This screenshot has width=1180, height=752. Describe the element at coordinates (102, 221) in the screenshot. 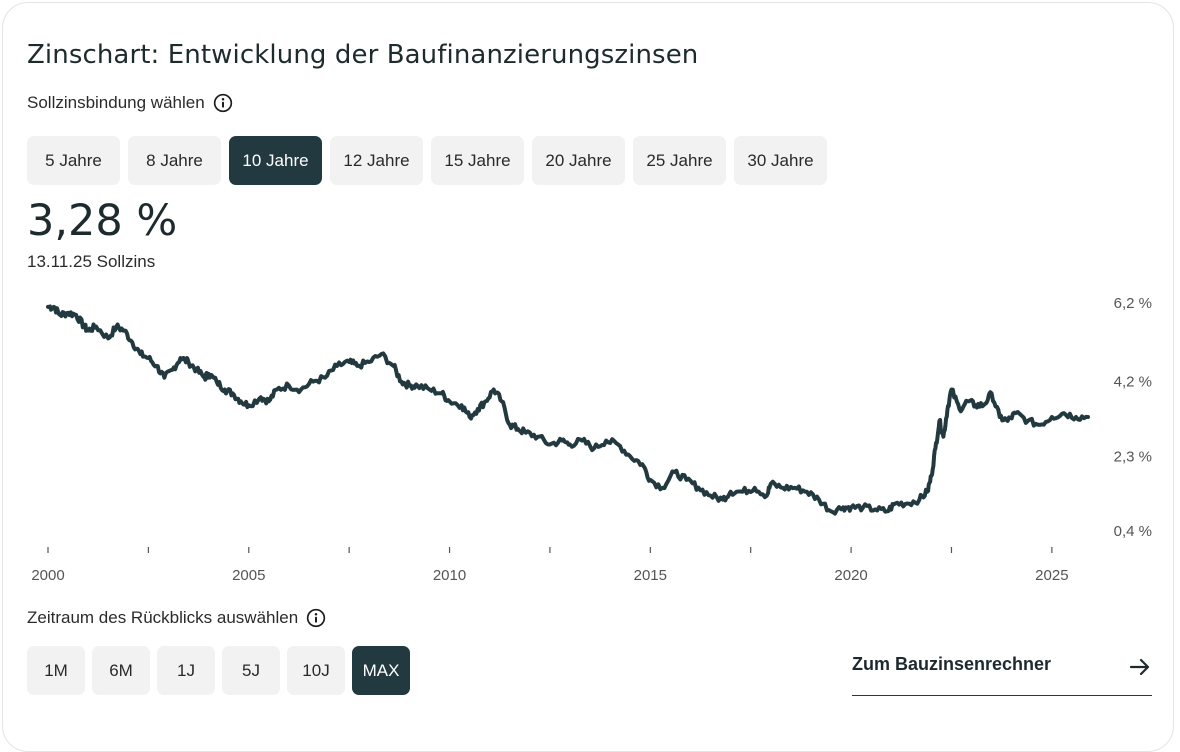

I see `current-rate: 3,28 %` at that location.